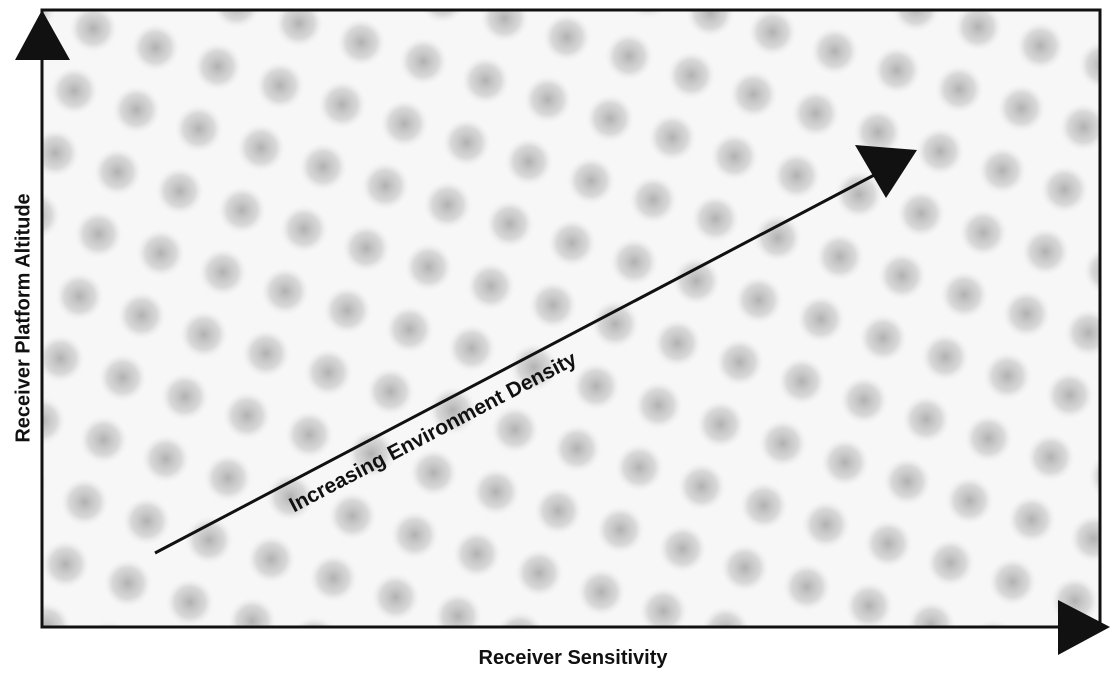 This screenshot has height=681, width=1119. Describe the element at coordinates (574, 658) in the screenshot. I see `x-axis-label: Receiver Sensitivity` at that location.